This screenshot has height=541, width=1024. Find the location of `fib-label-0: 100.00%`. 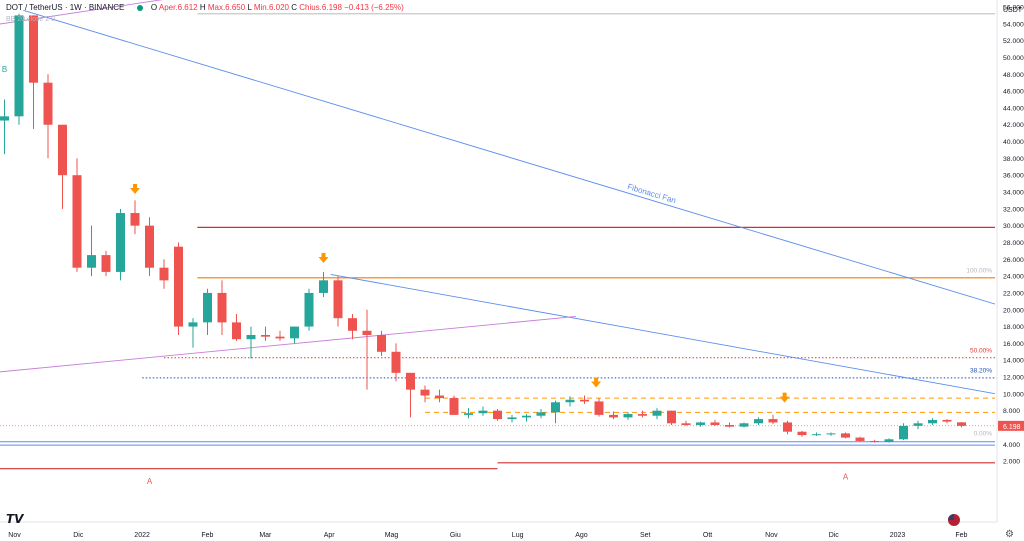

fib-label-0: 100.00% is located at coordinates (979, 270).